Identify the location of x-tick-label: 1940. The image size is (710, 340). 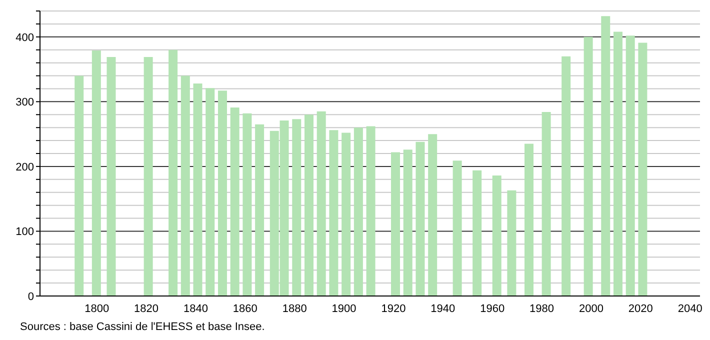
(443, 308).